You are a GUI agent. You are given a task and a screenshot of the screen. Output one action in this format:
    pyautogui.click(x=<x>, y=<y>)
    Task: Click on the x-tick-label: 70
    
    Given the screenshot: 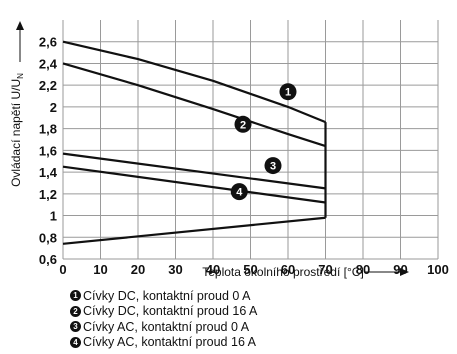 What is the action you would take?
    pyautogui.click(x=325, y=269)
    